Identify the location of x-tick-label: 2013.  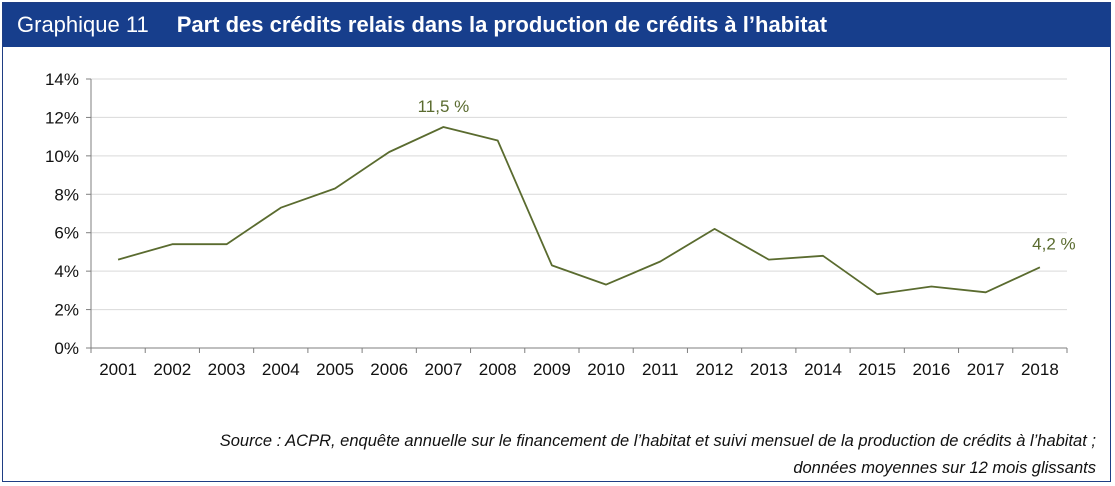
(769, 369).